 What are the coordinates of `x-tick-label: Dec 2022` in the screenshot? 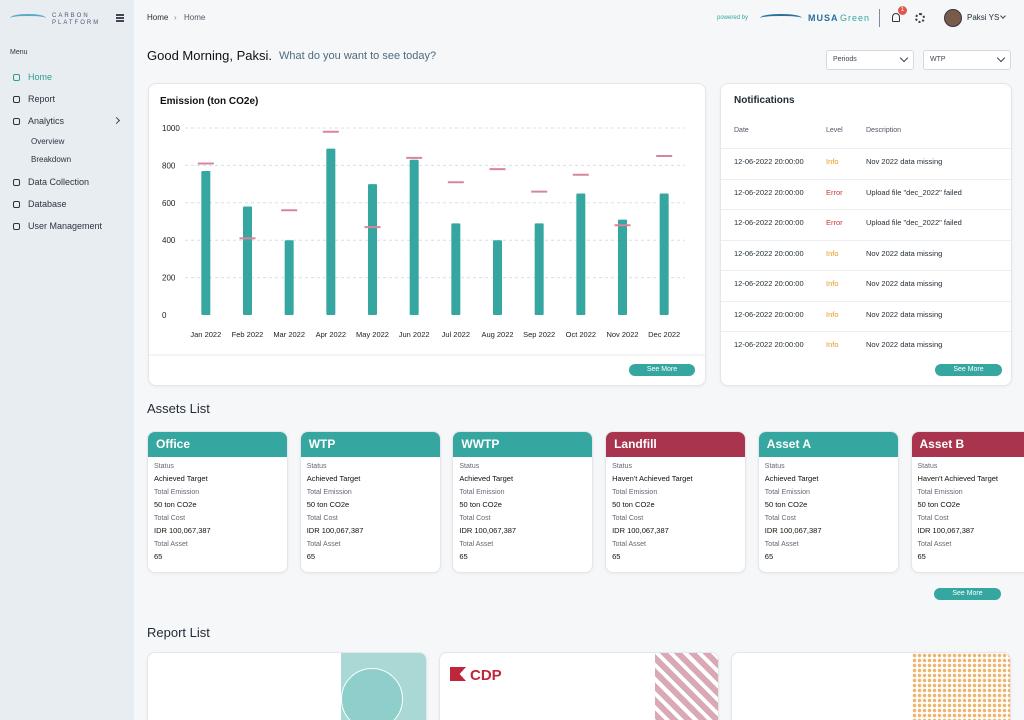 It's located at (664, 334).